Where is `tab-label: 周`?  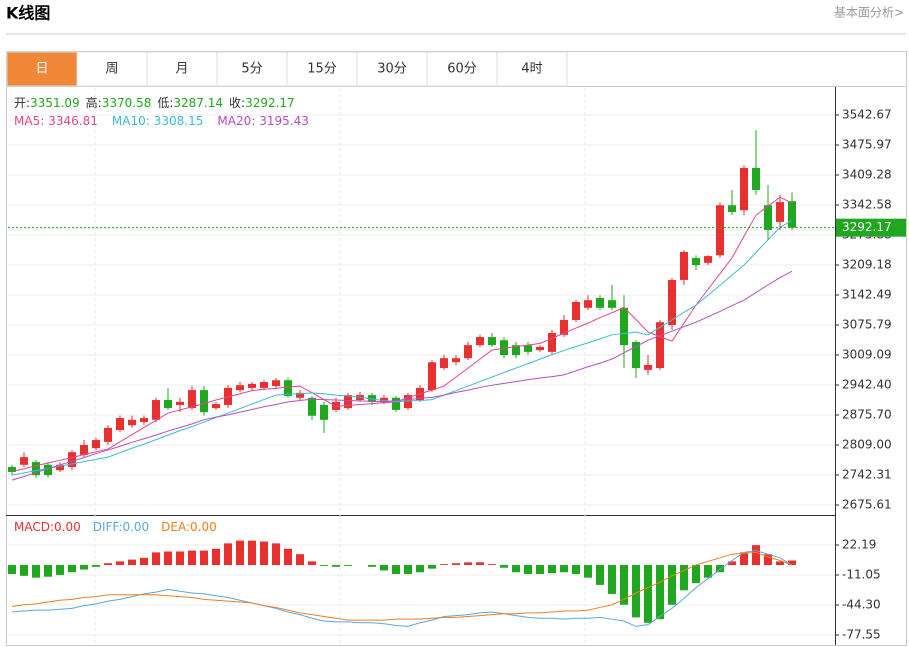 tab-label: 周 is located at coordinates (111, 69).